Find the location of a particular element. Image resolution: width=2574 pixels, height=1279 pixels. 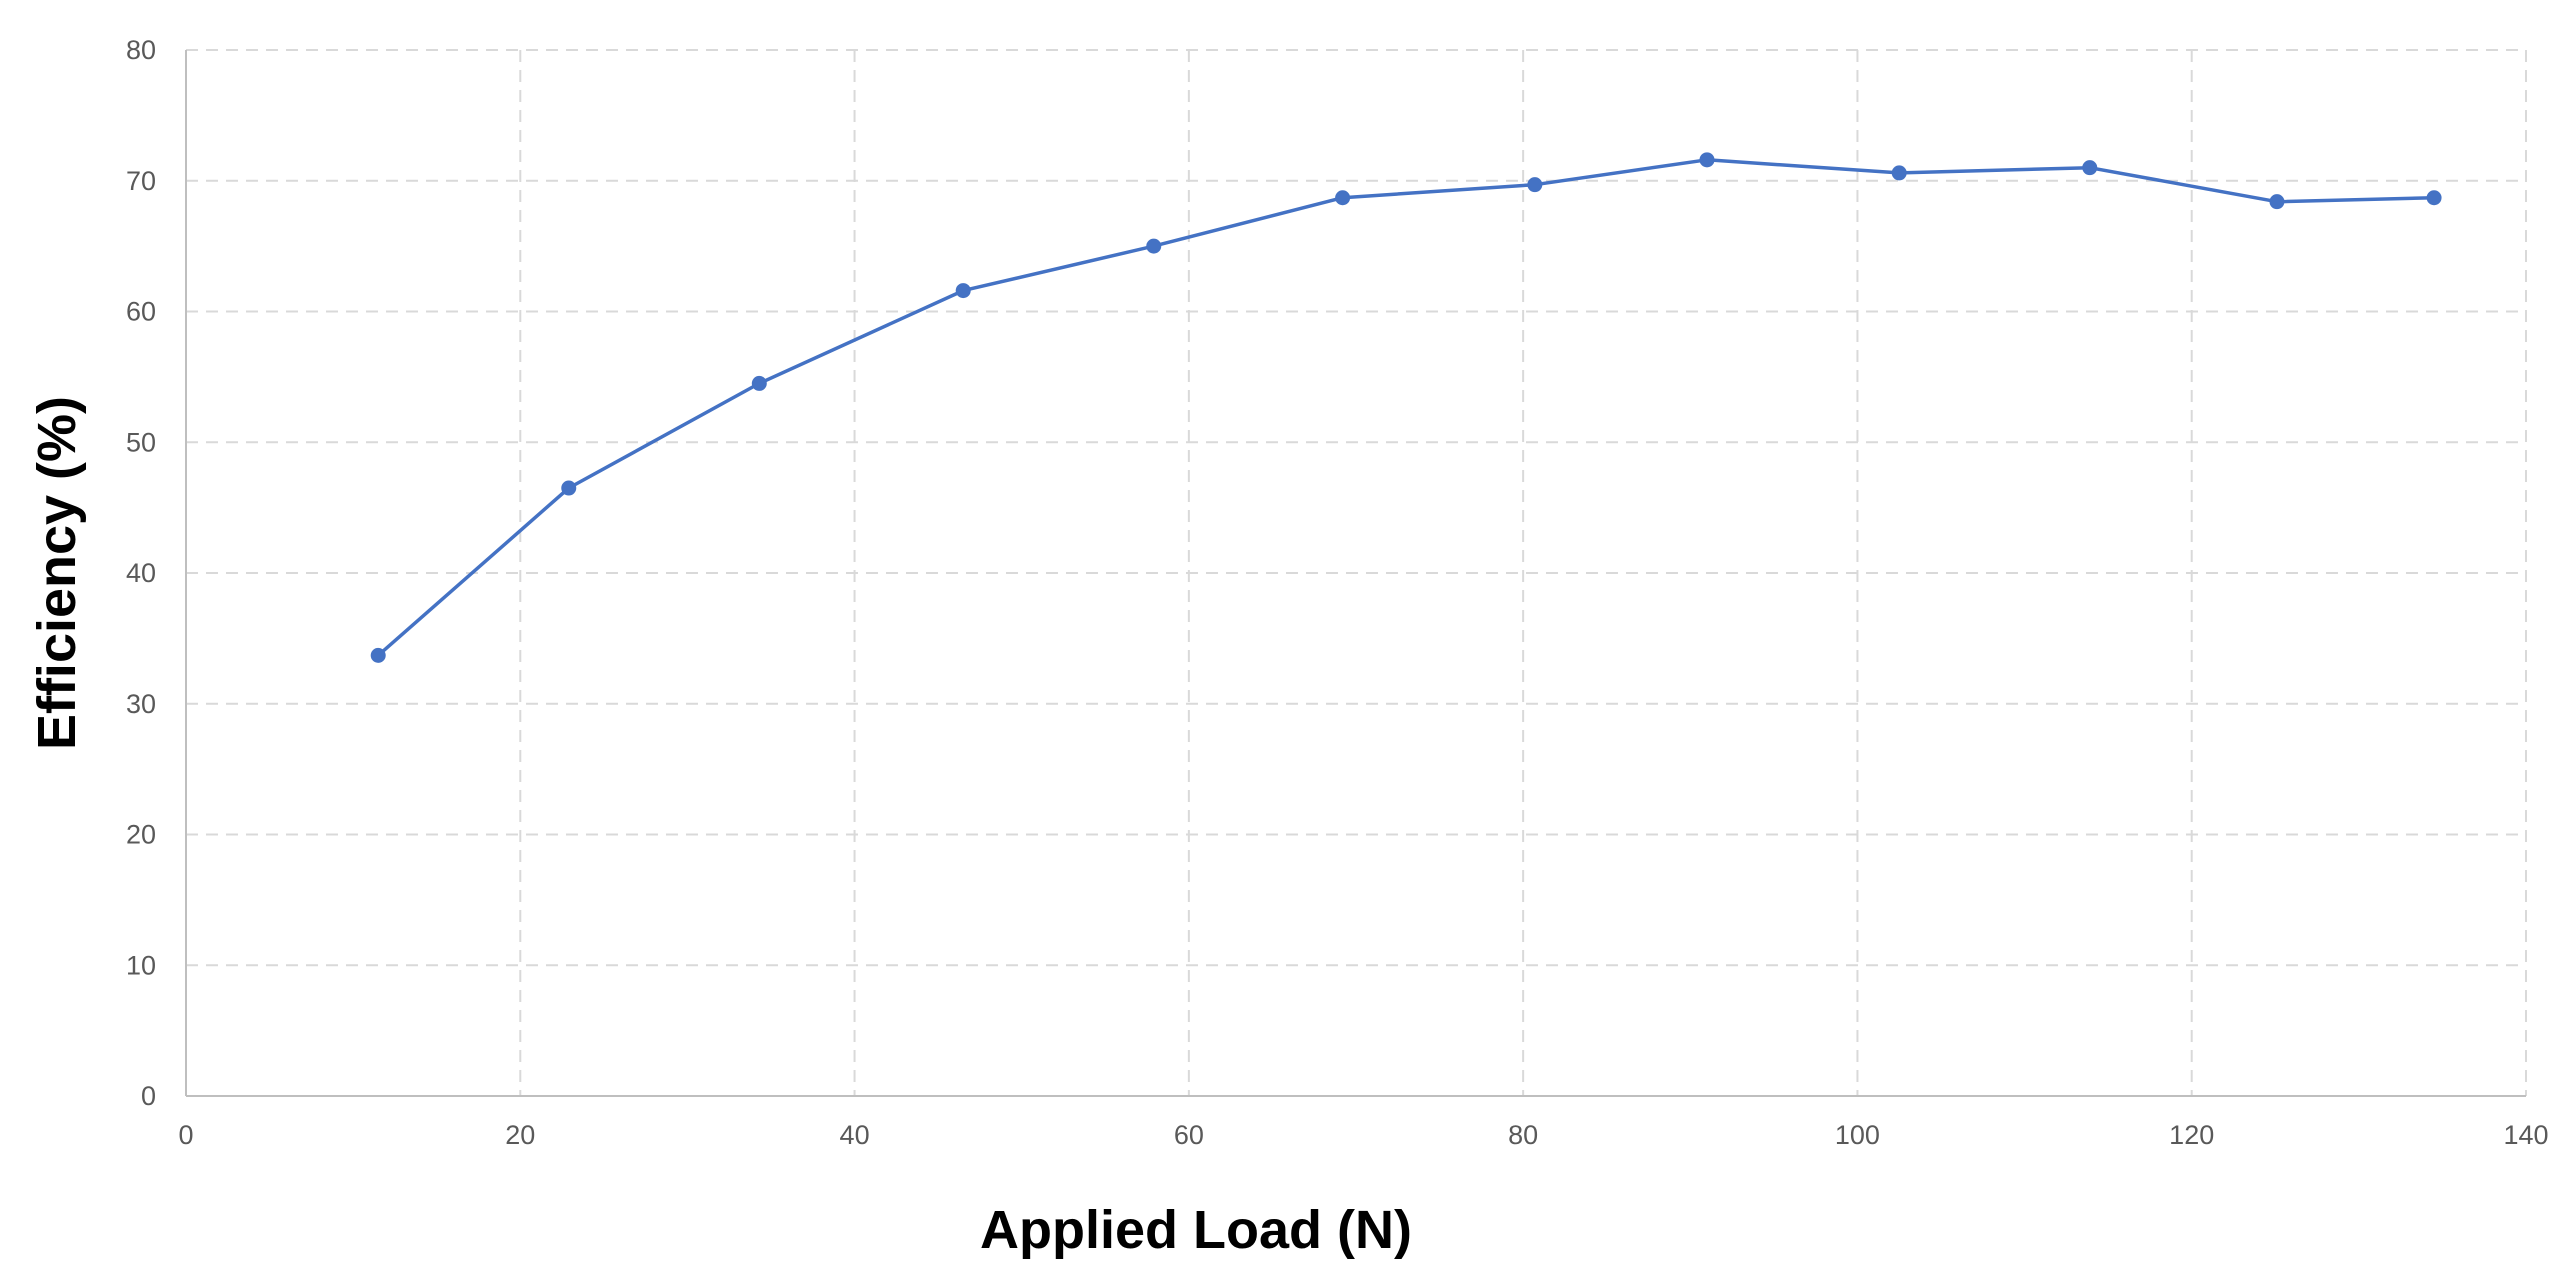

y-tick-label: 80 is located at coordinates (141, 50).